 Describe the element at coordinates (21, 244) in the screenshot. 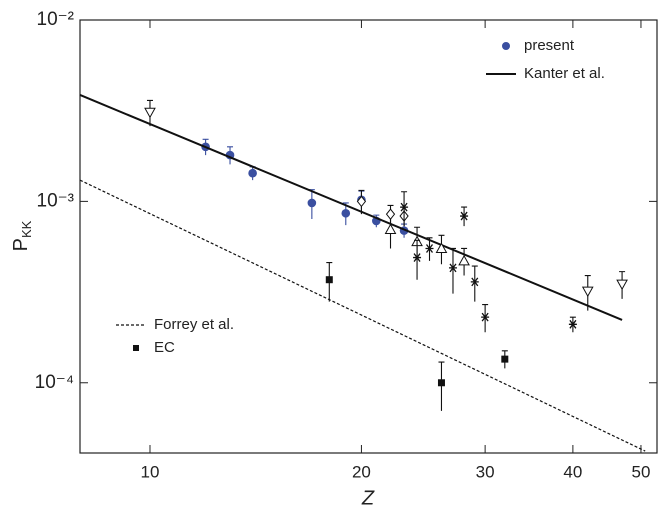

I see `y-axis-label-main: P` at that location.